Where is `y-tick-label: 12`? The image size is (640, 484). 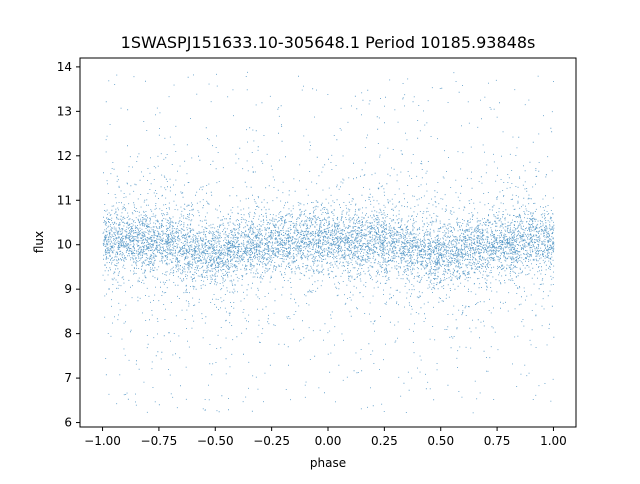
y-tick-label: 12 is located at coordinates (64, 156).